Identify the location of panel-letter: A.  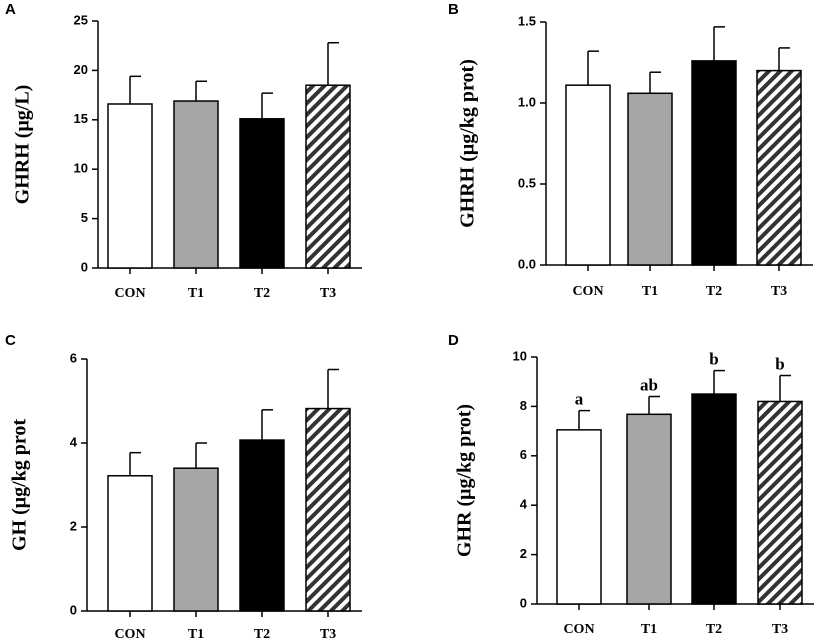
(10, 9).